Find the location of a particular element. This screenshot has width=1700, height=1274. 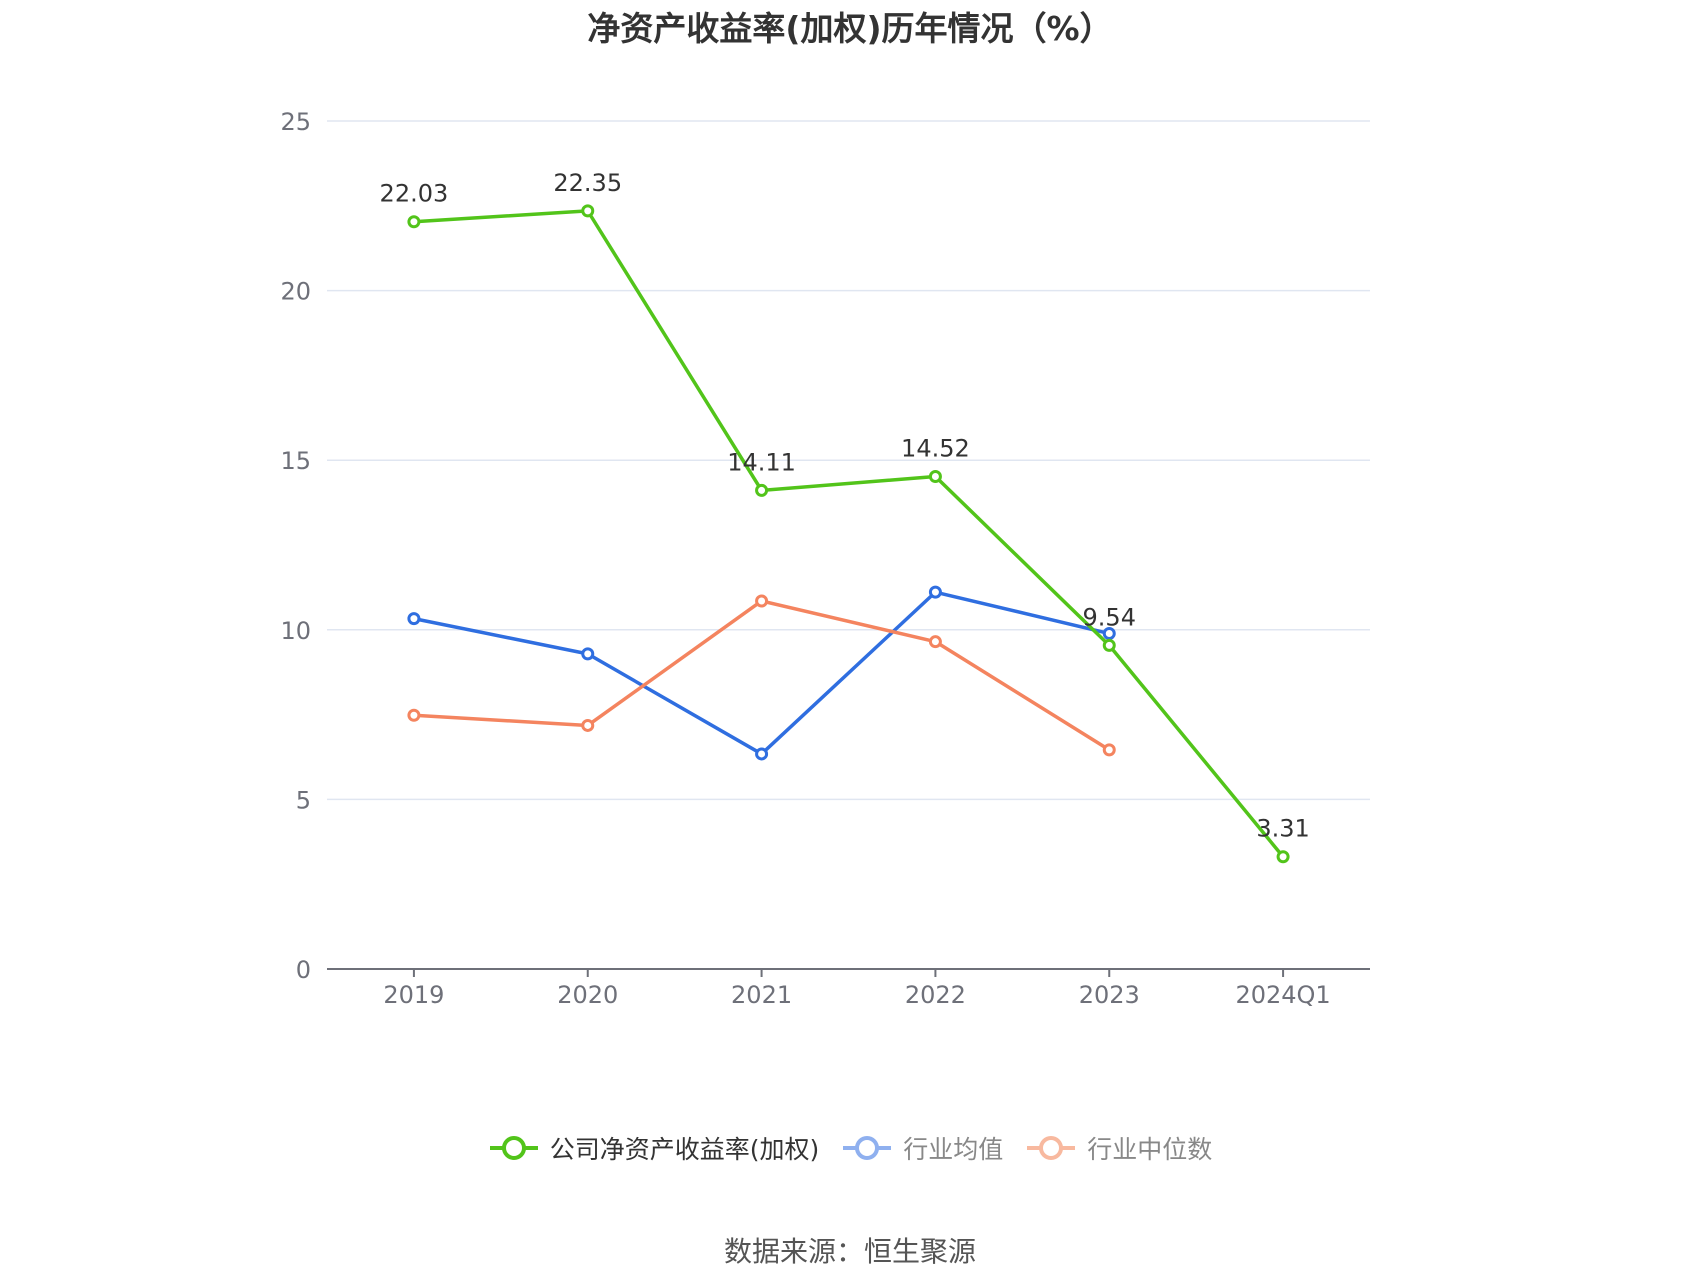

y-tick-label: 25 is located at coordinates (295, 122).